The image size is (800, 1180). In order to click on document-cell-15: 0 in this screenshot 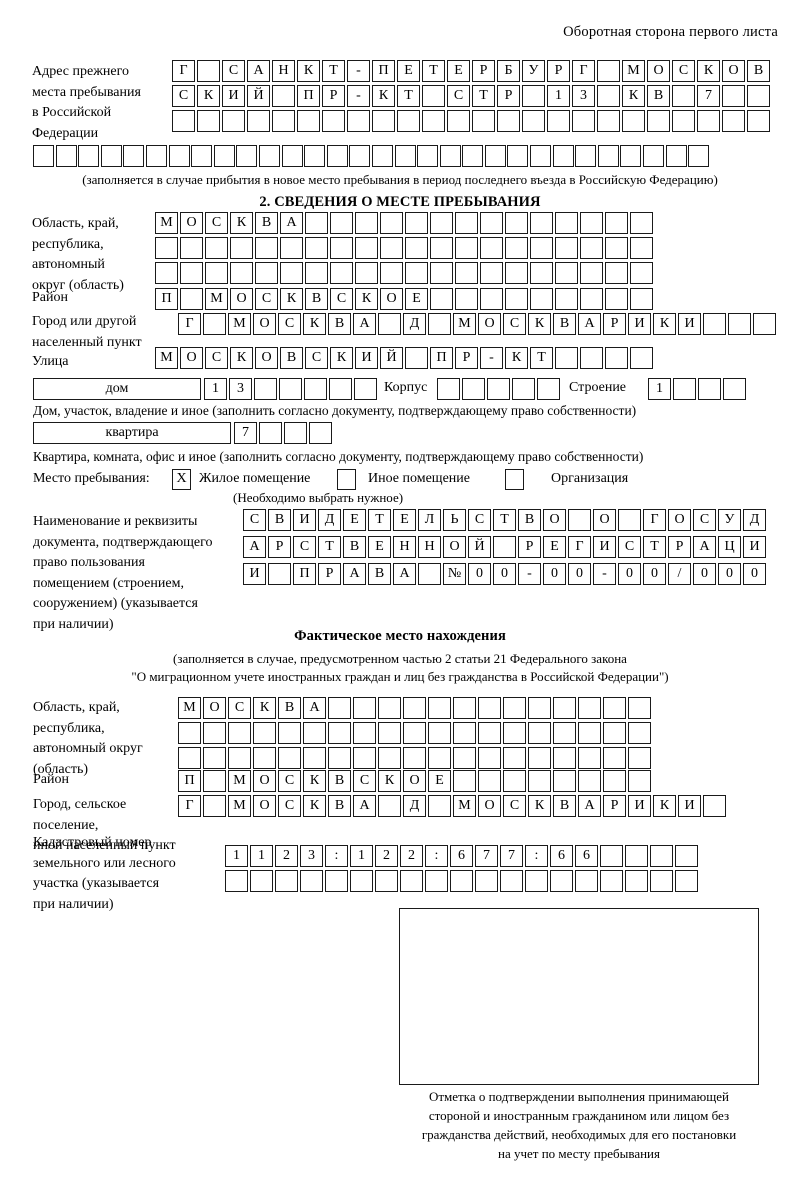, I will do `click(629, 574)`.